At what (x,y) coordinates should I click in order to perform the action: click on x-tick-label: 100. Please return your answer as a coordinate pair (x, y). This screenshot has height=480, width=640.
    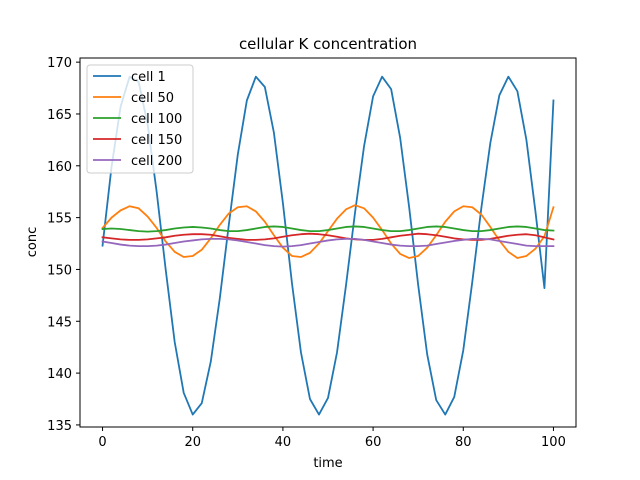
    Looking at the image, I should click on (553, 442).